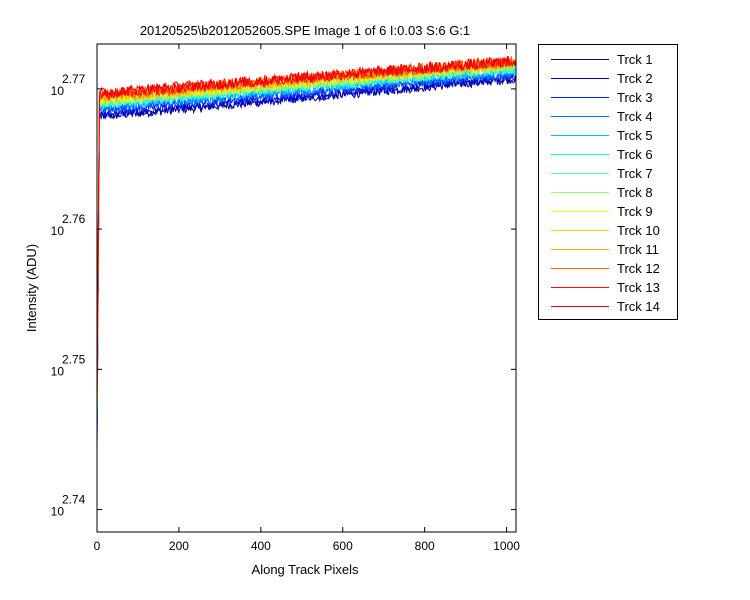 Image resolution: width=750 pixels, height=600 pixels. I want to click on legend-item: Trck 5, so click(608, 135).